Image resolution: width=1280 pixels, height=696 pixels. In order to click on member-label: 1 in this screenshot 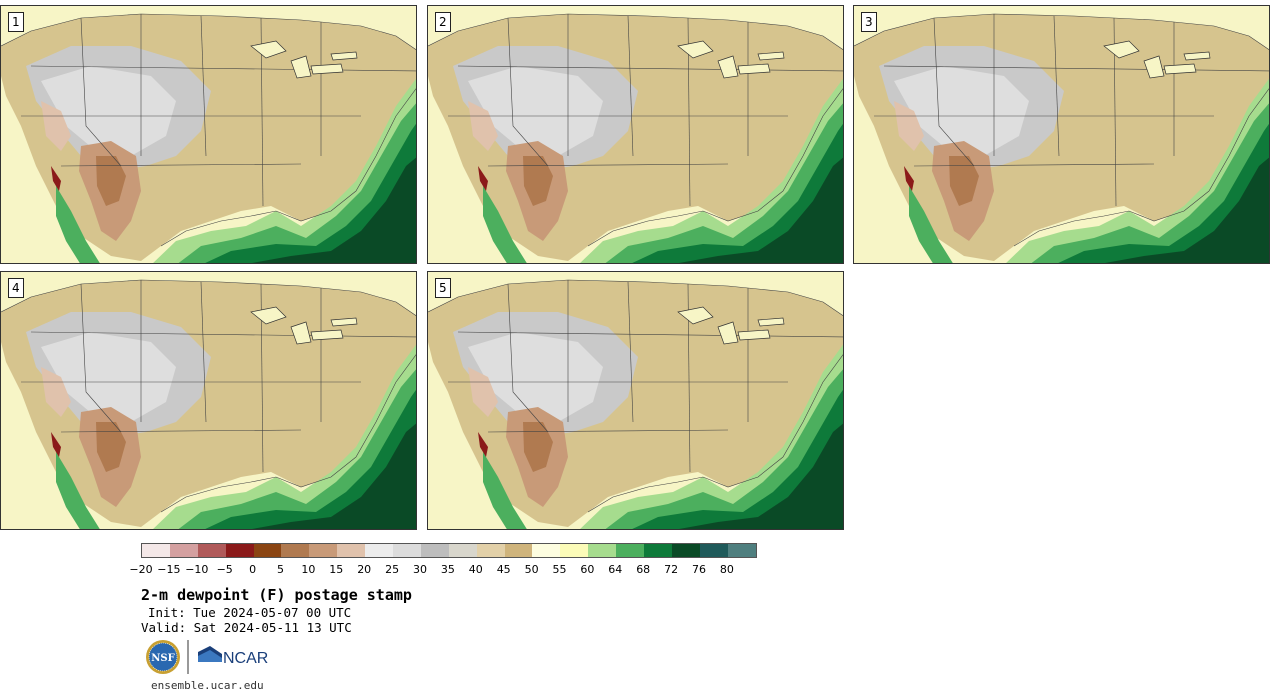, I will do `click(16, 22)`.